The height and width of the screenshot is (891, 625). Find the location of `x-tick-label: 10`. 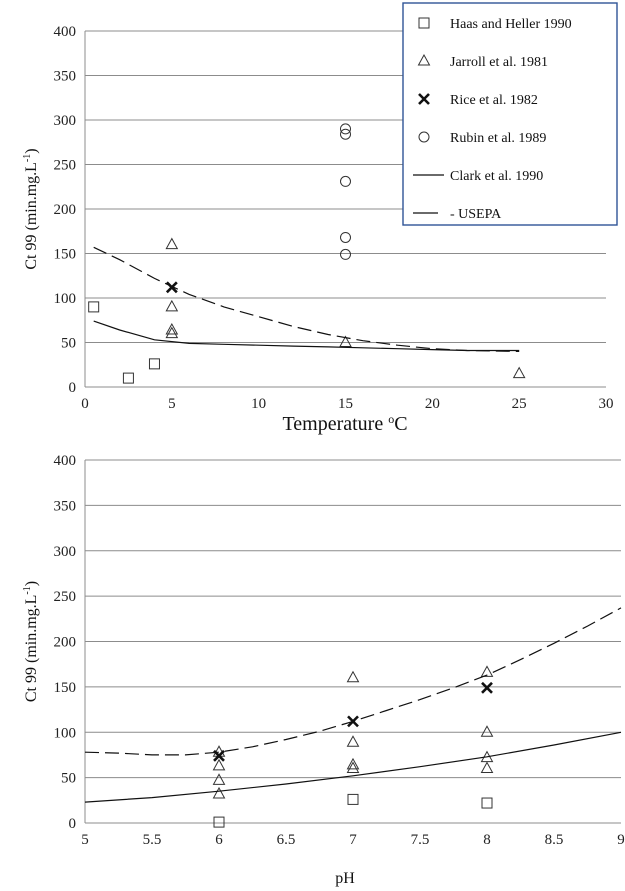

x-tick-label: 10 is located at coordinates (258, 404).